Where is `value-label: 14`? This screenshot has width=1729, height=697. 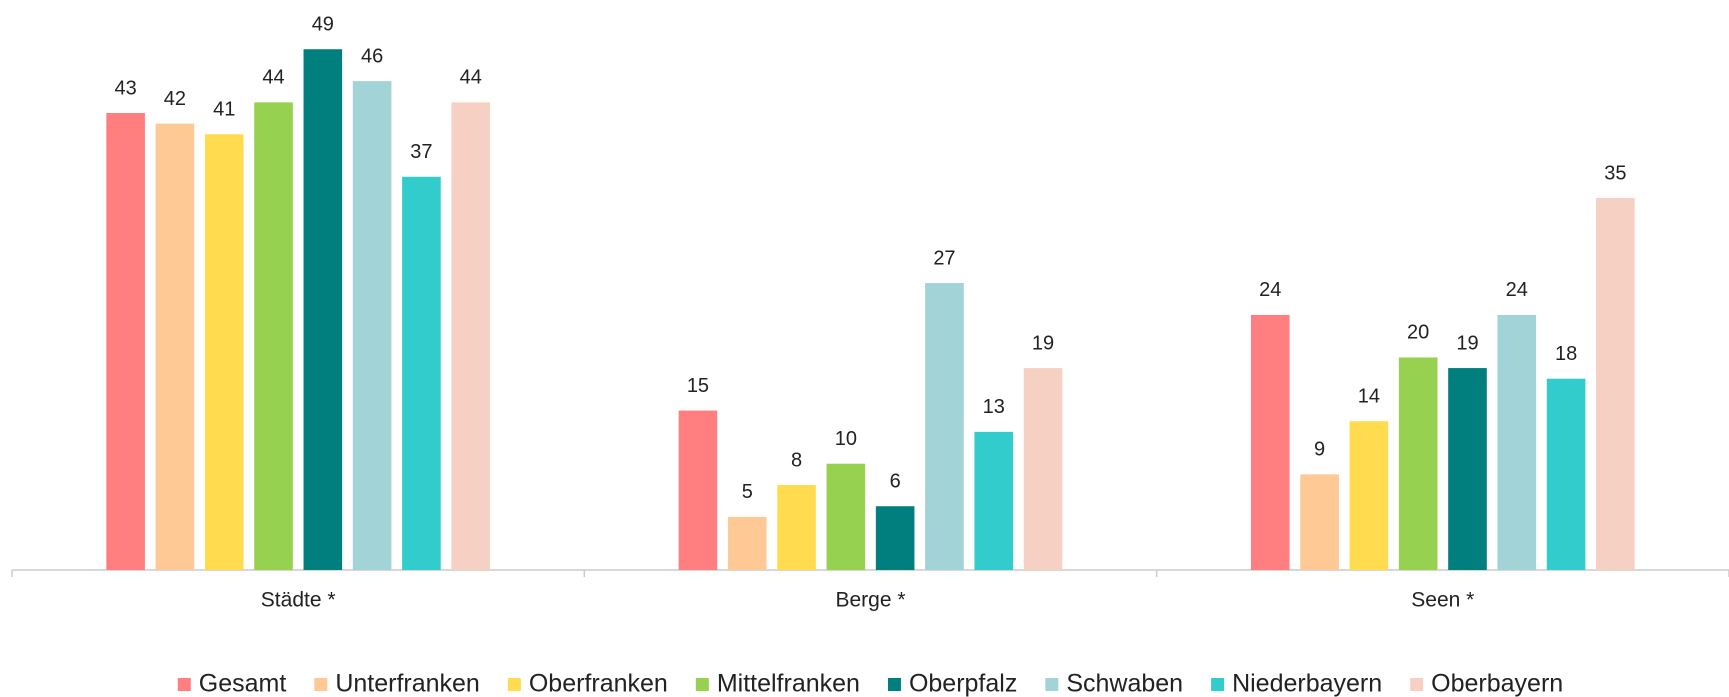 value-label: 14 is located at coordinates (1369, 396).